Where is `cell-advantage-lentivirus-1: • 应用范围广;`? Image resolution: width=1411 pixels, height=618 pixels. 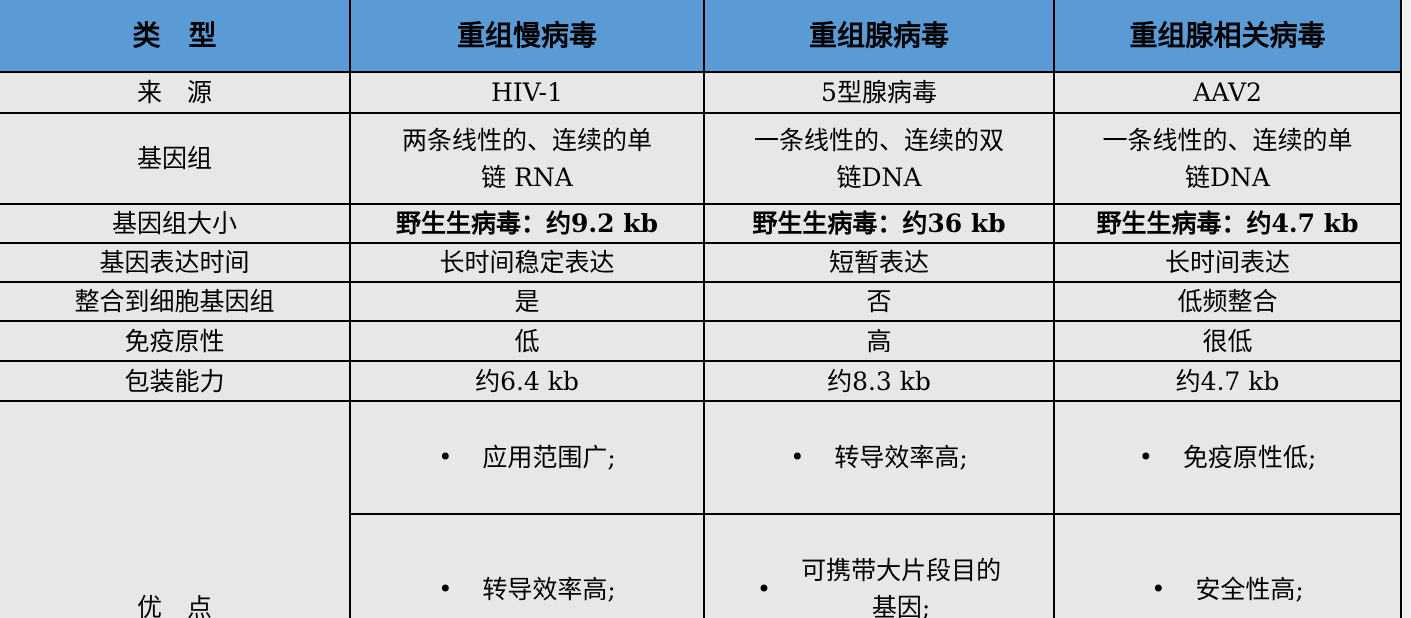
cell-advantage-lentivirus-1: • 应用范围广; is located at coordinates (527, 457).